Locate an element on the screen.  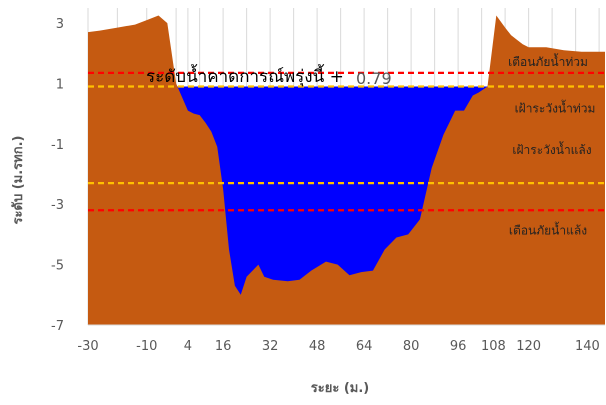
y-tick-label-5: -7 is located at coordinates (57, 326).